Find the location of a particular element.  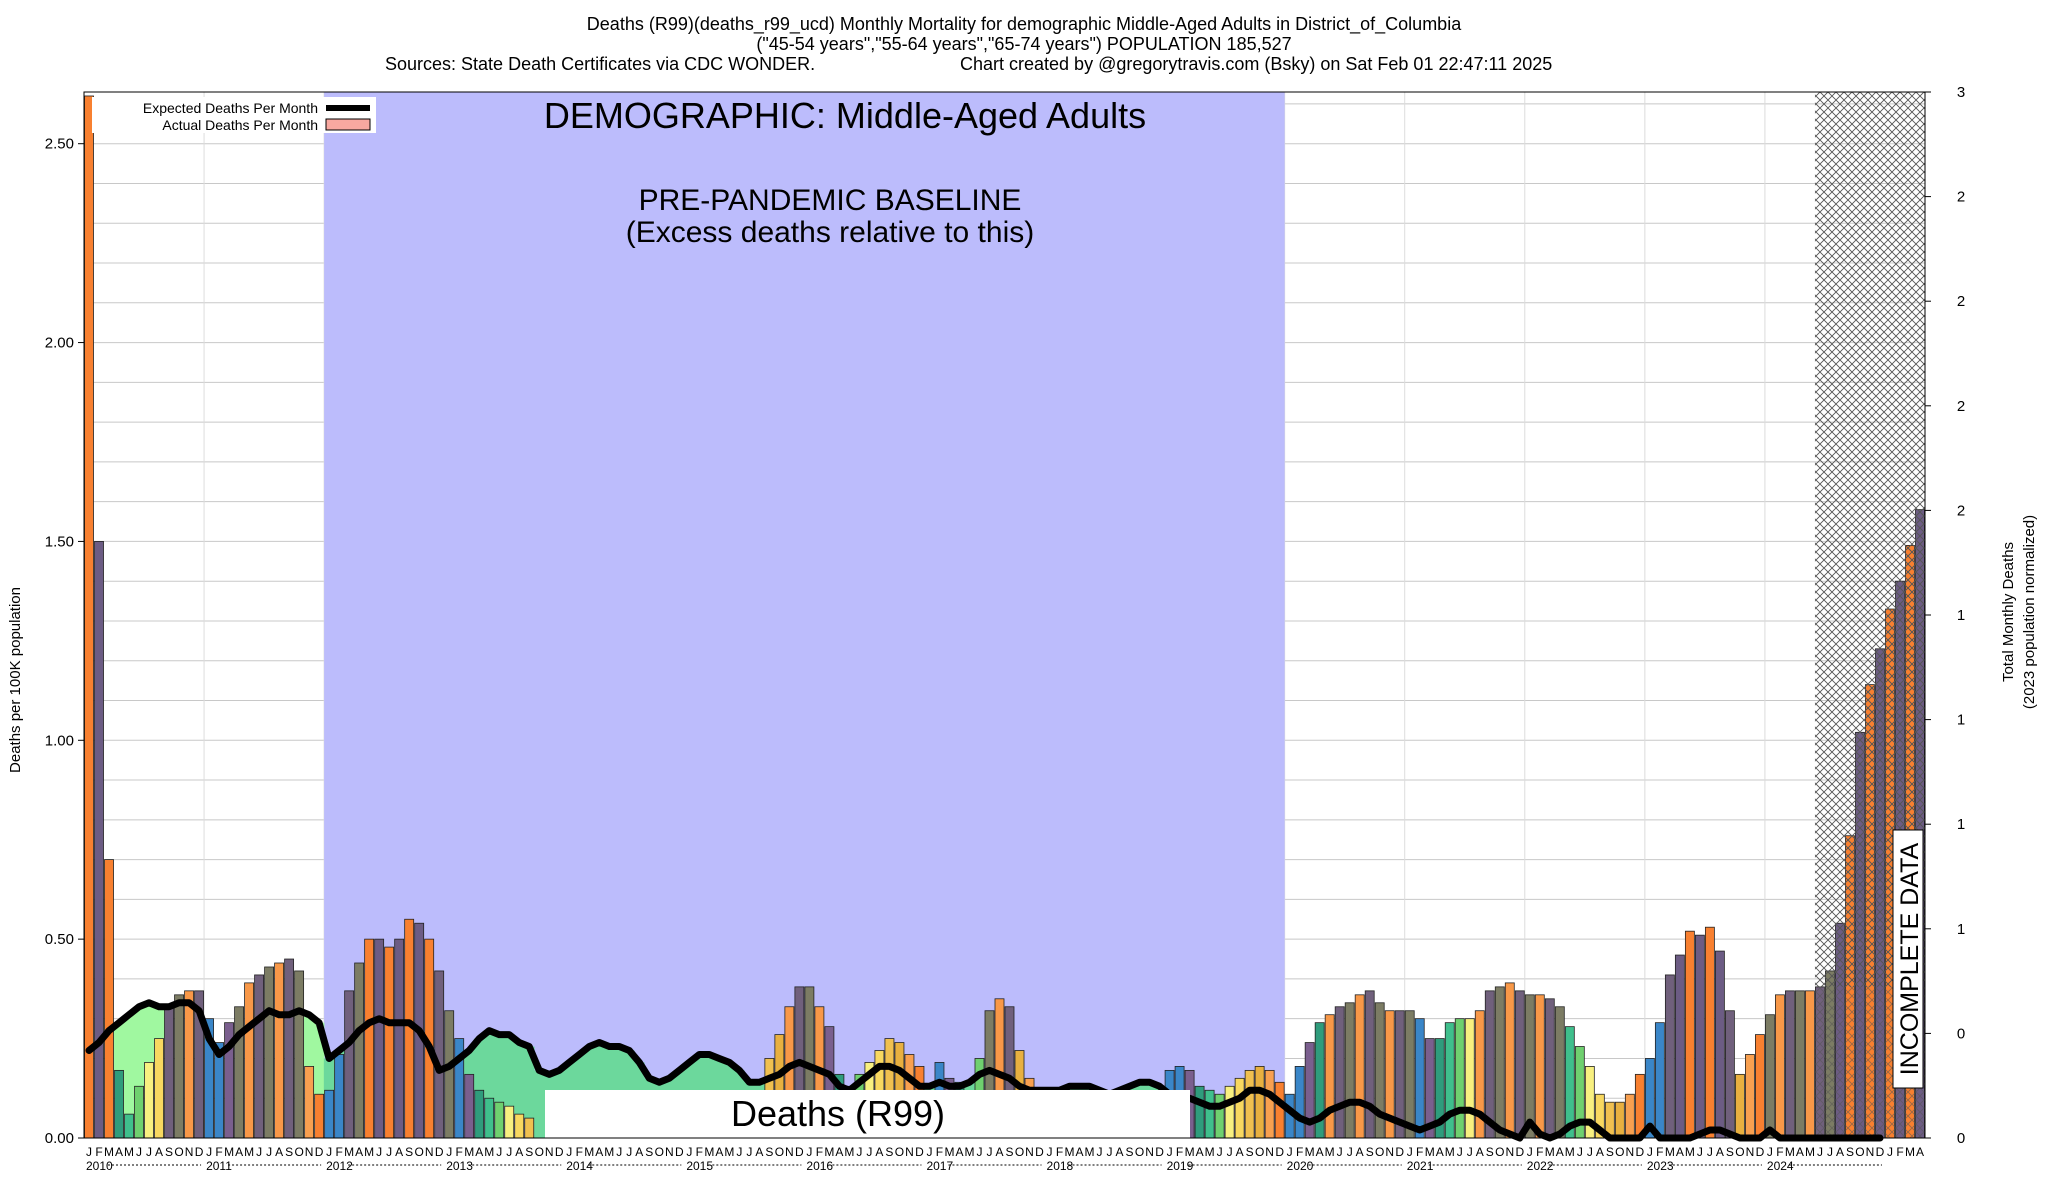

y-tick-label-left: 0.00 is located at coordinates (59, 1138).